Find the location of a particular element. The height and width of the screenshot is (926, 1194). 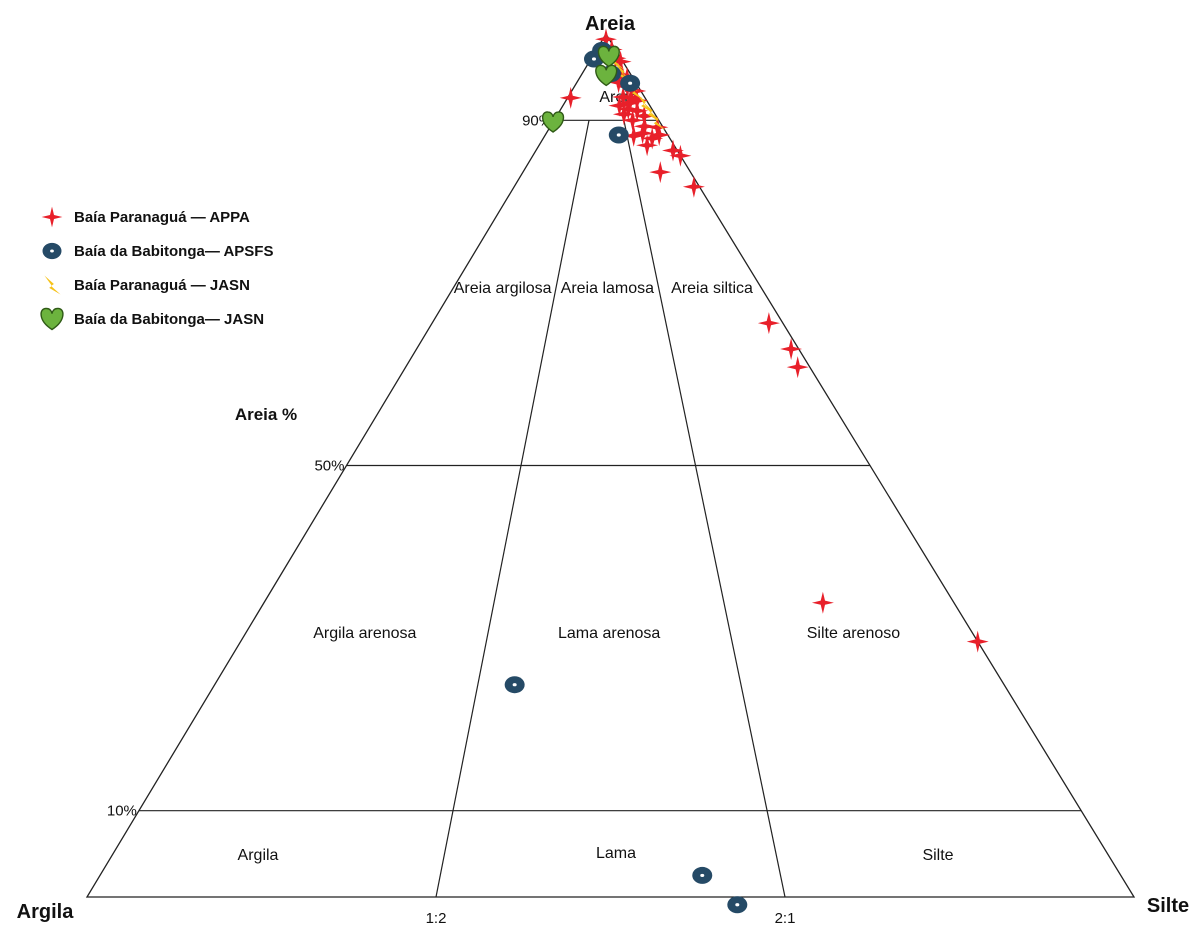

region-label-areia-argilosa: Areia argilosa is located at coordinates (503, 288).